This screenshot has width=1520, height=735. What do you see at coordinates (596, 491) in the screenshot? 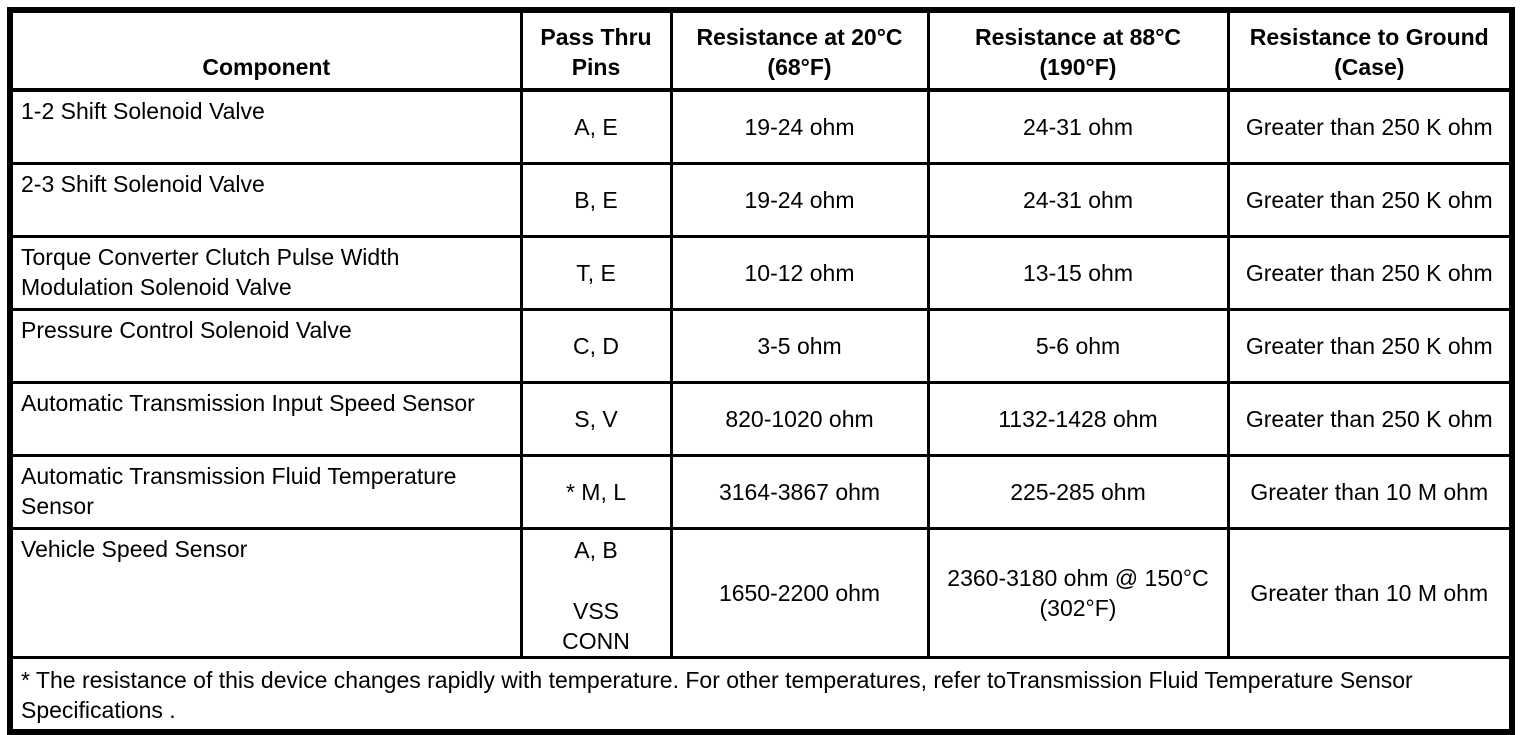
I see `pins-cell: * M, L` at bounding box center [596, 491].